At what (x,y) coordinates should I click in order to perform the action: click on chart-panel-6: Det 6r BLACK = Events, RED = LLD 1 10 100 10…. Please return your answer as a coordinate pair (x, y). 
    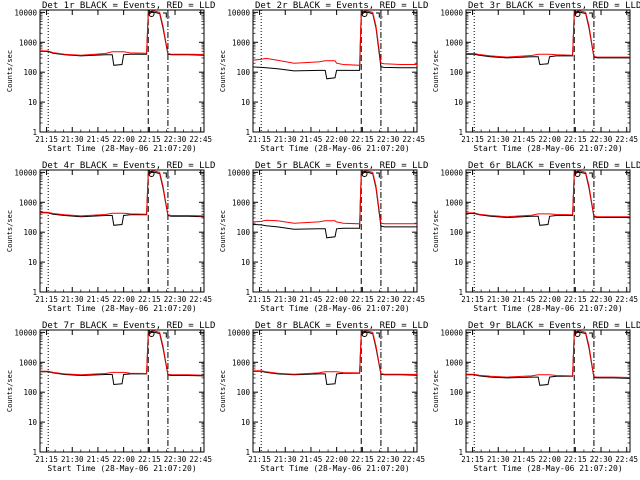
    Looking at the image, I should click on (536, 237).